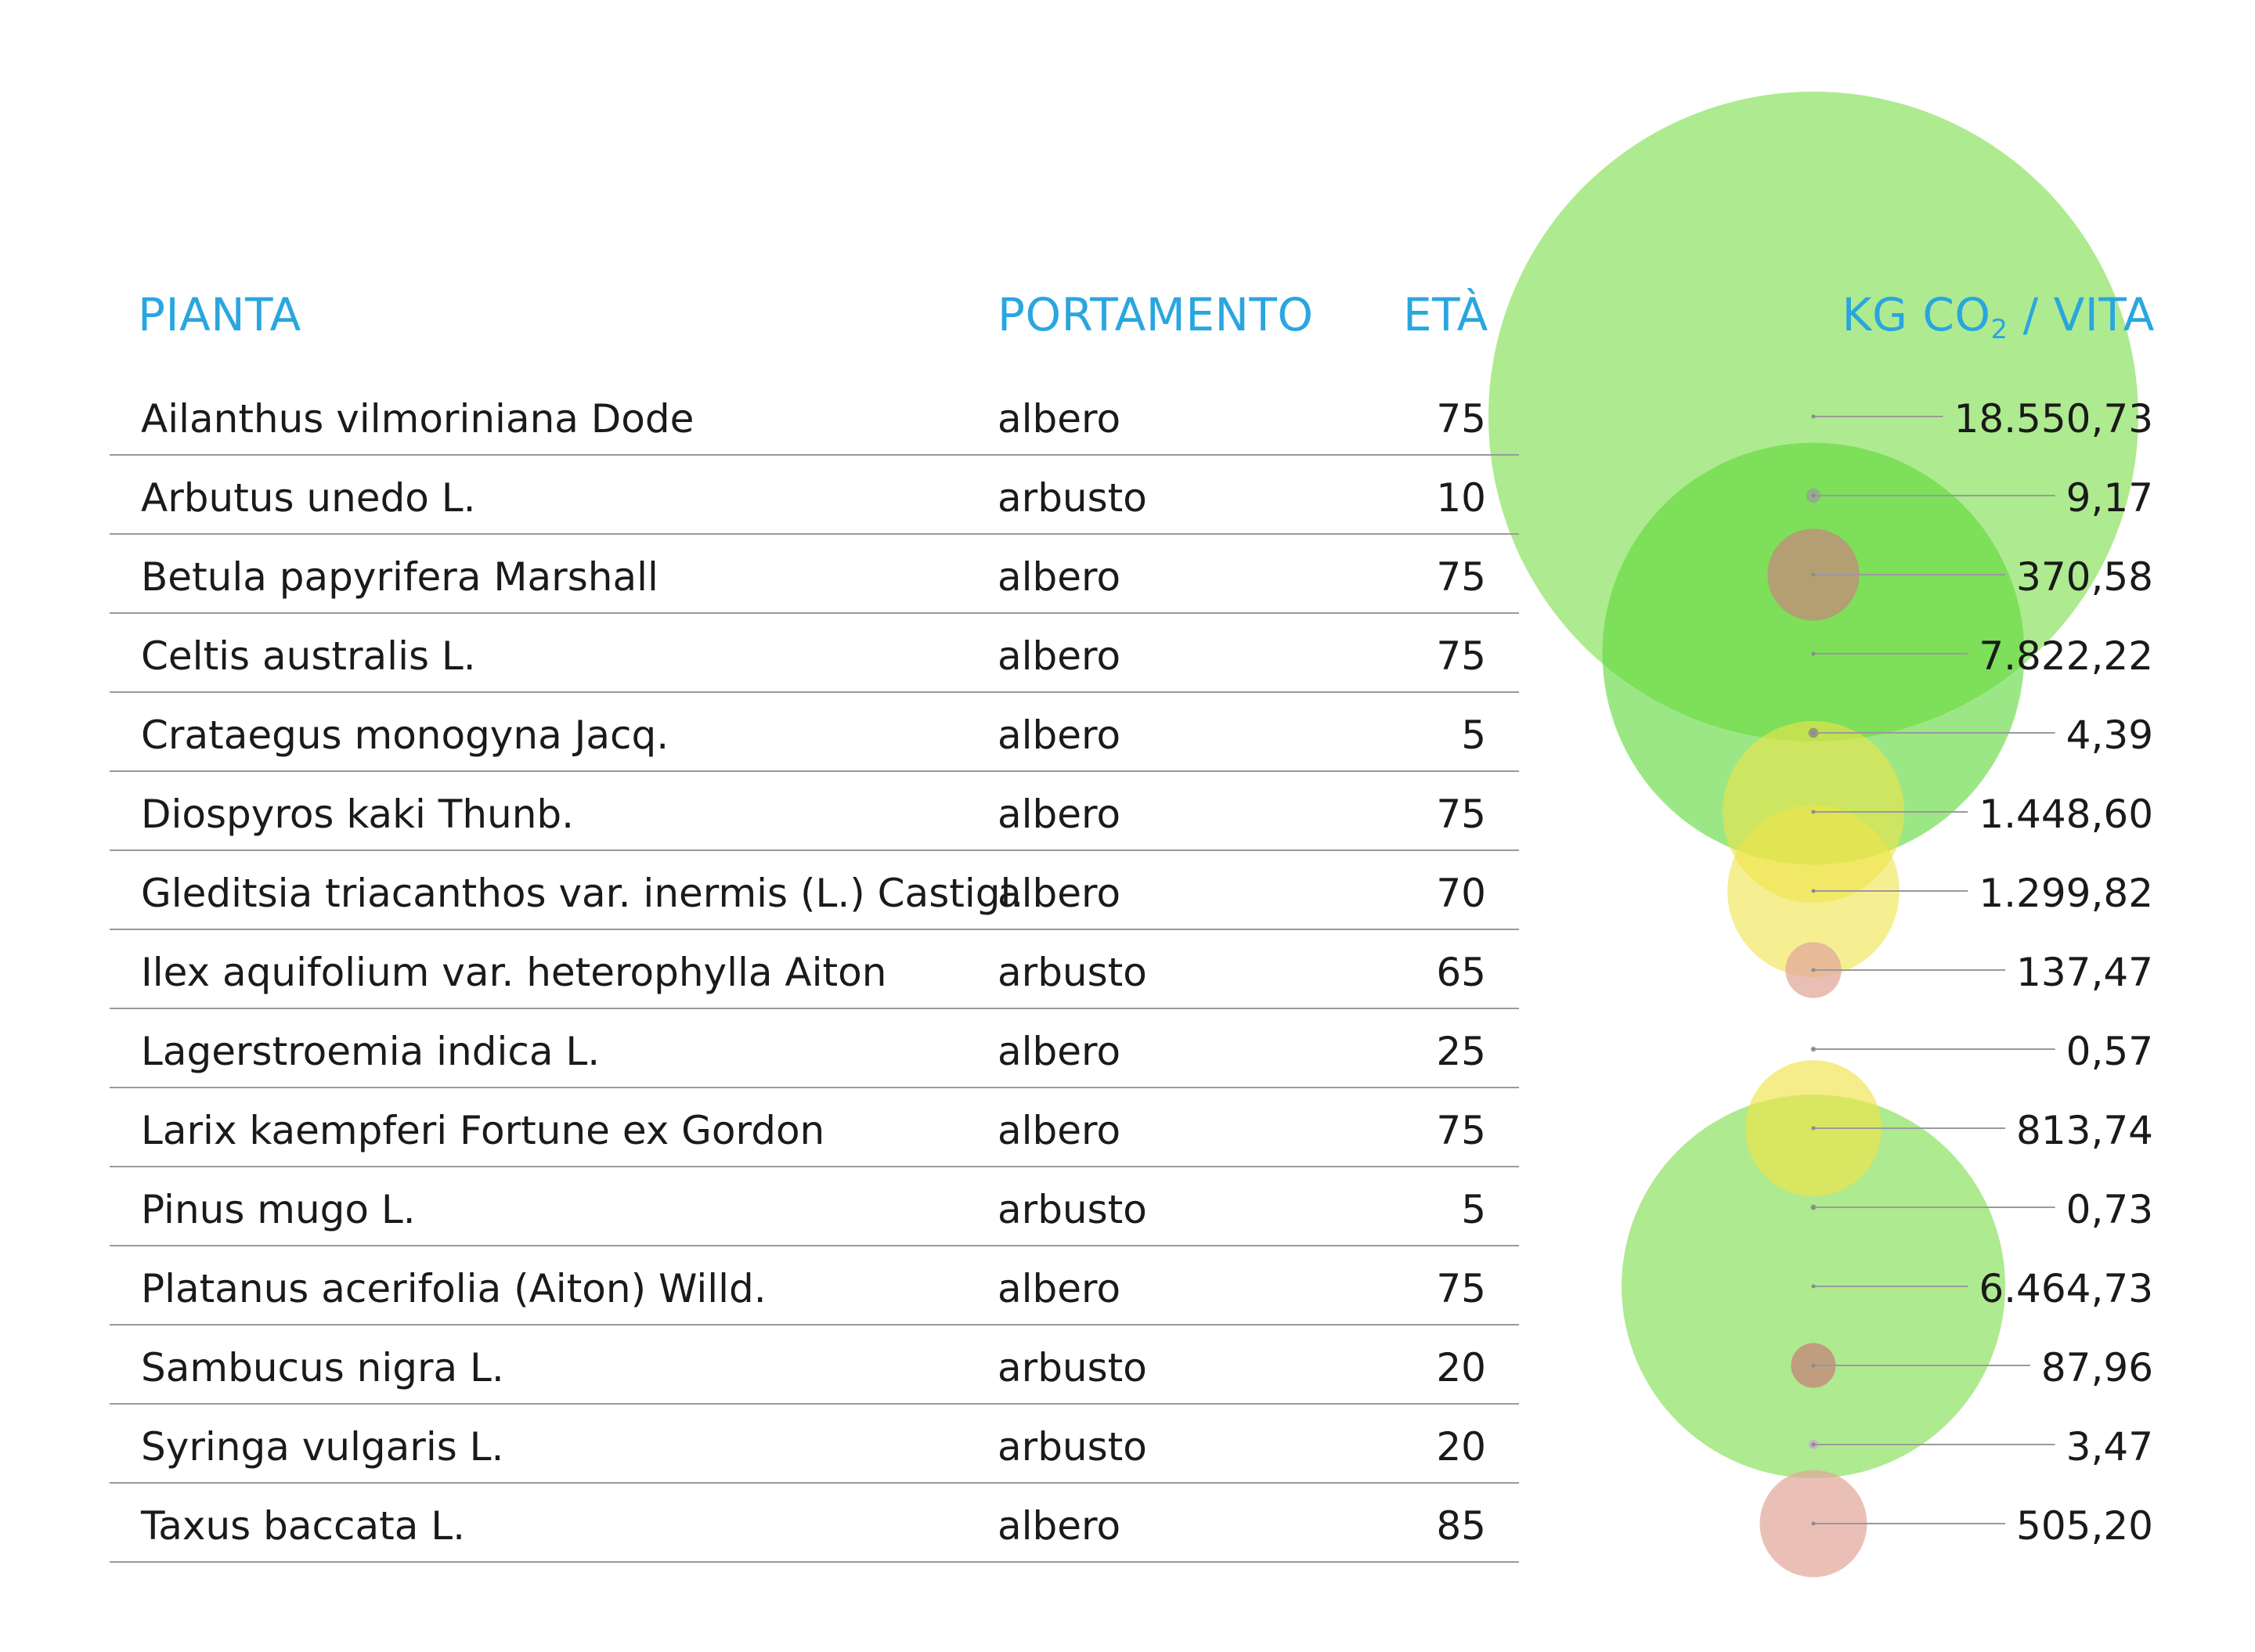  Describe the element at coordinates (814, 1365) in the screenshot. I see `table-row: Sambucus nigra L. arbusto 20` at that location.